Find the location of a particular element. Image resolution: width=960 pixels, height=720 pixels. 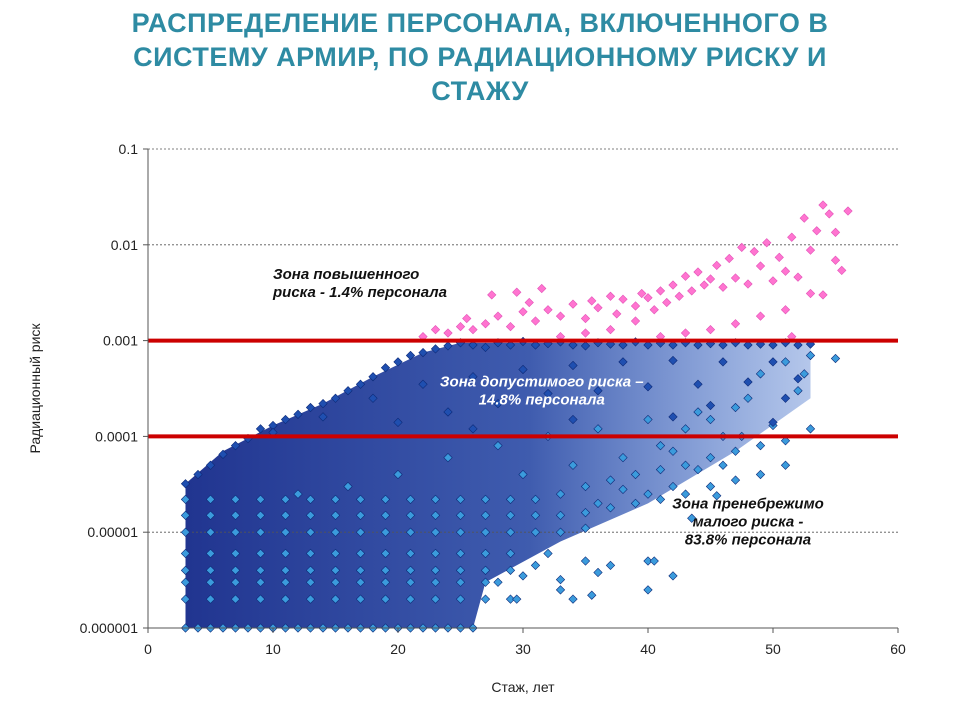

y-tick-label: 0.0001 is located at coordinates (116, 436).